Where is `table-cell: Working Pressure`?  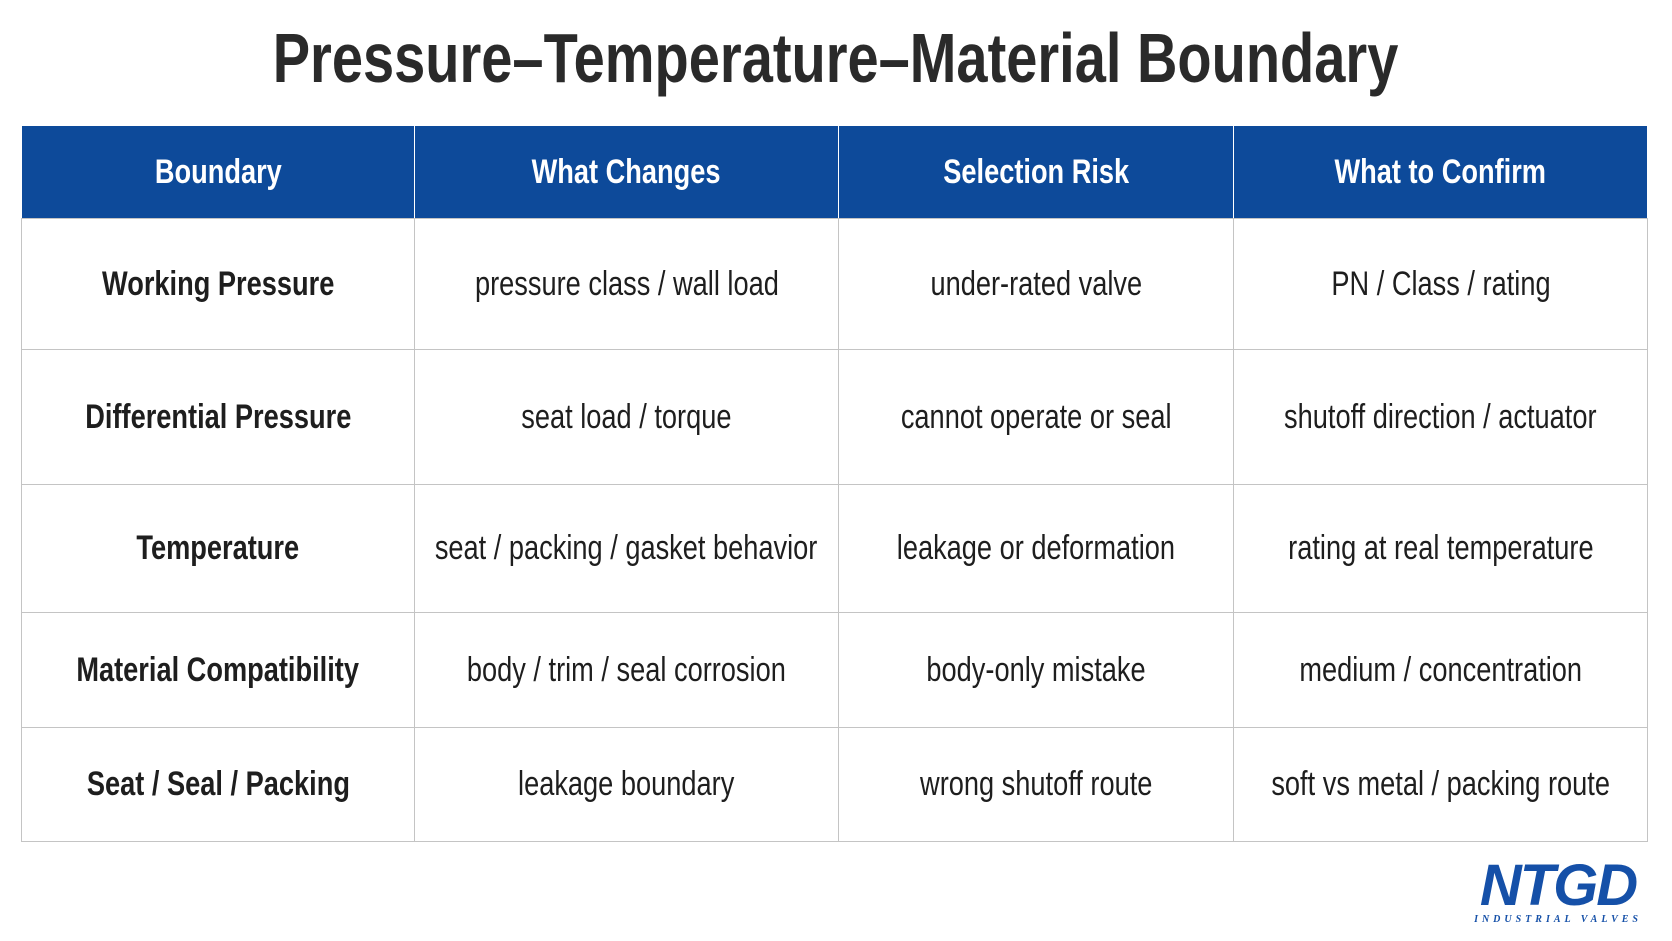
table-cell: Working Pressure is located at coordinates (218, 284).